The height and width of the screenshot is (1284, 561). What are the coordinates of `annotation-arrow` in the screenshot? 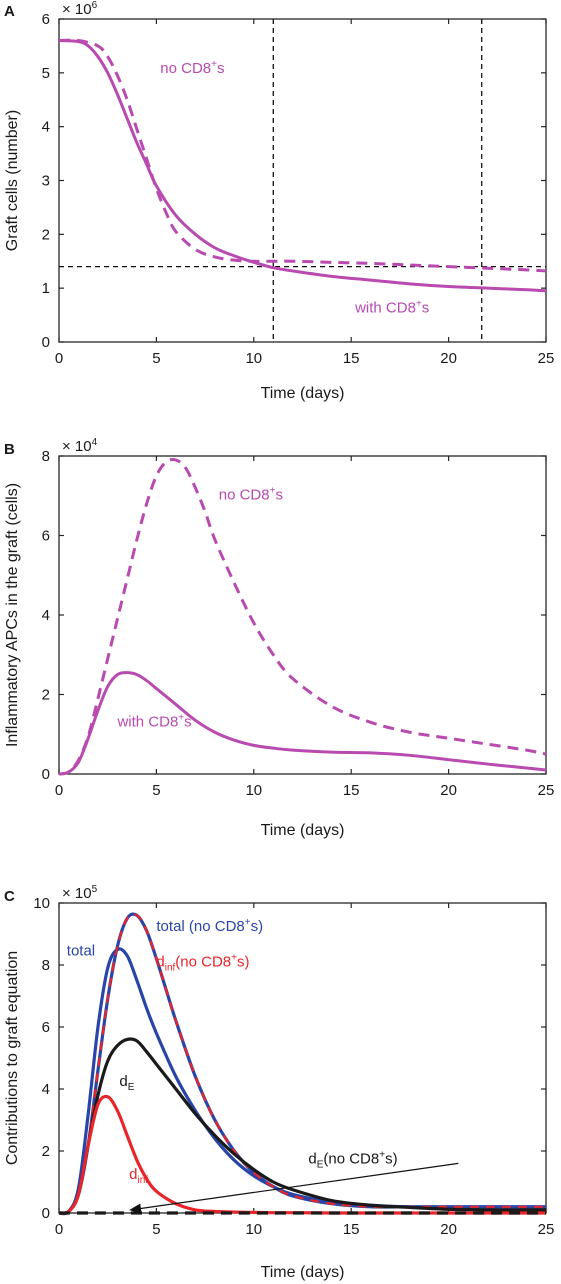 It's located at (294, 1188).